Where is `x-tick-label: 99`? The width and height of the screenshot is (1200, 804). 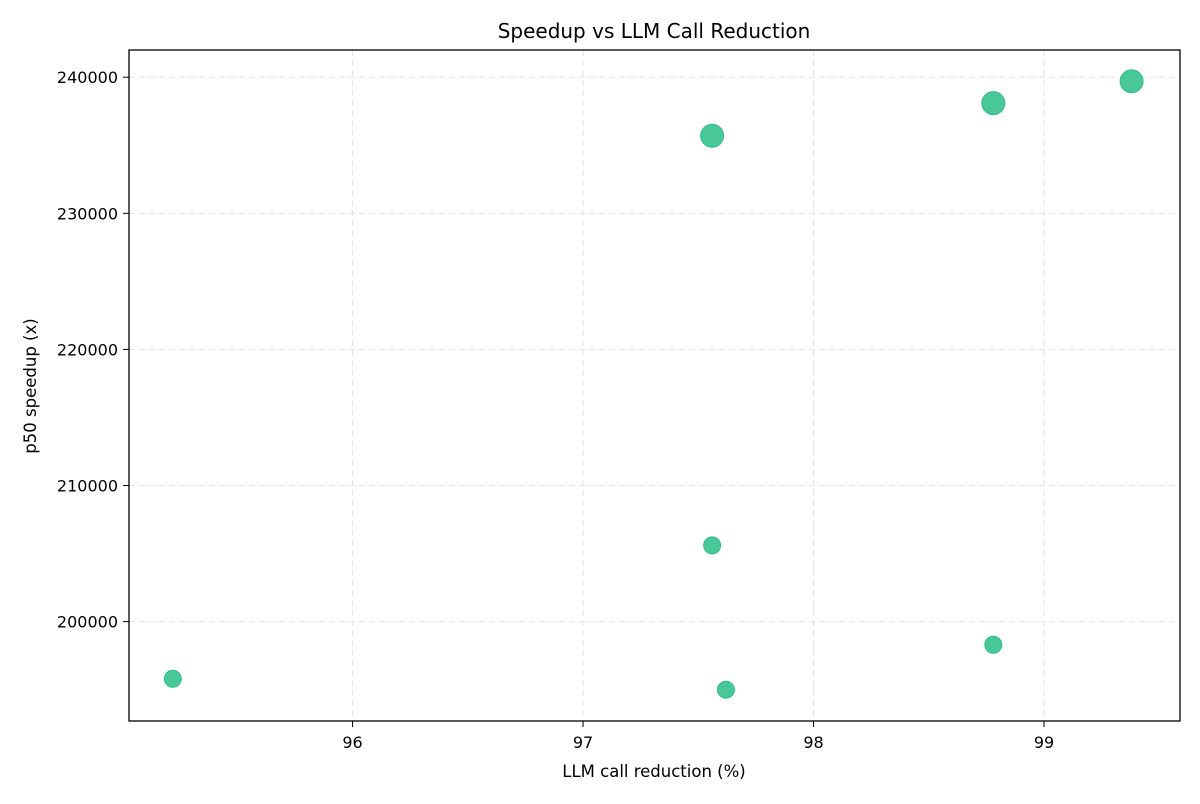
x-tick-label: 99 is located at coordinates (1044, 742).